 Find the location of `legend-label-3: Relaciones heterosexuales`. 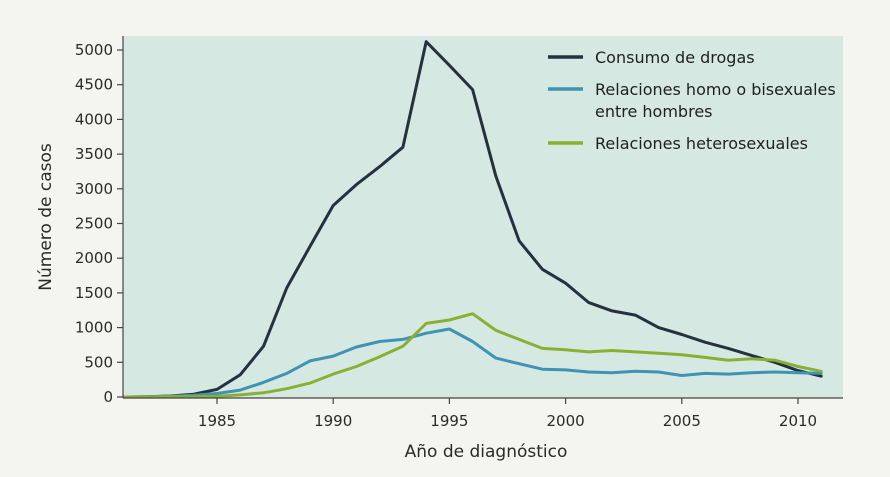

legend-label-3: Relaciones heterosexuales is located at coordinates (701, 143).